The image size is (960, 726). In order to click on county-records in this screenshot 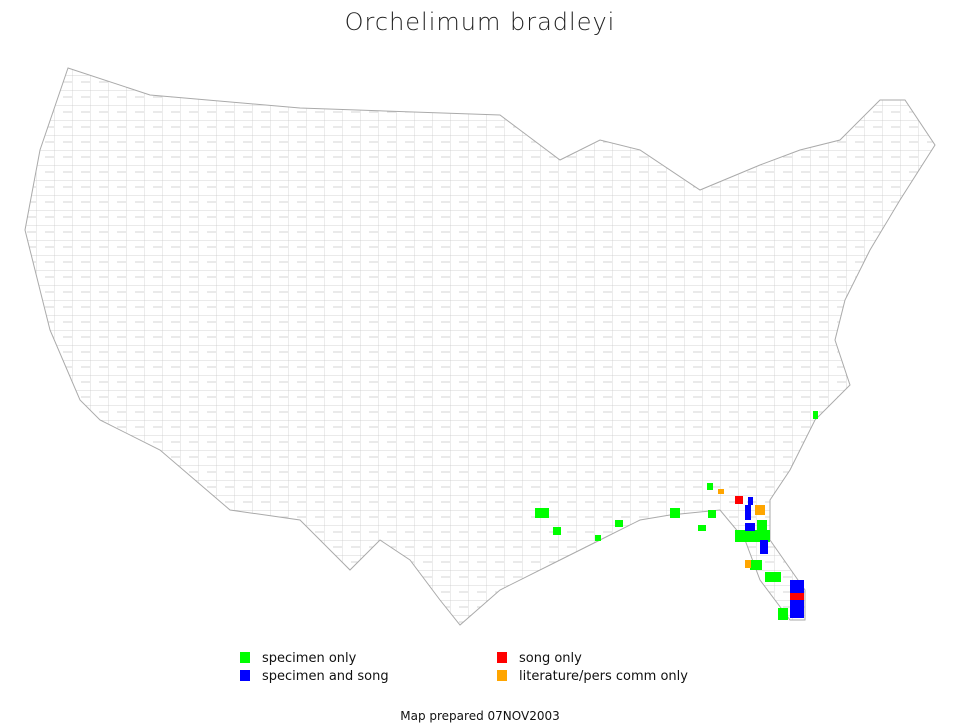, I will do `click(676, 515)`.